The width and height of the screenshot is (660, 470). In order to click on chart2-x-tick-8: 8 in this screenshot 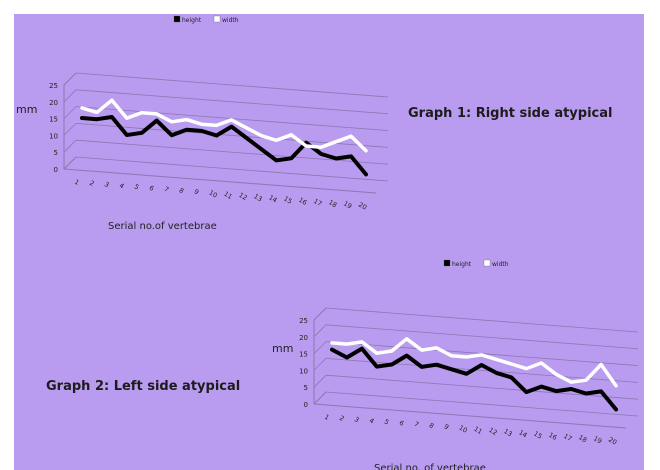, I will do `click(432, 425)`.